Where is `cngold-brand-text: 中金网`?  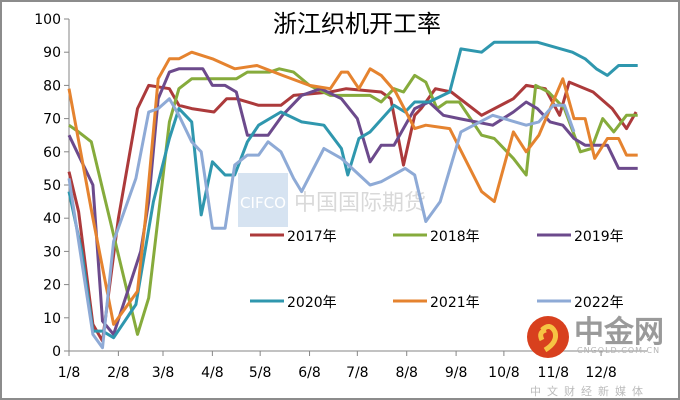 cngold-brand-text: 中金网 is located at coordinates (619, 332).